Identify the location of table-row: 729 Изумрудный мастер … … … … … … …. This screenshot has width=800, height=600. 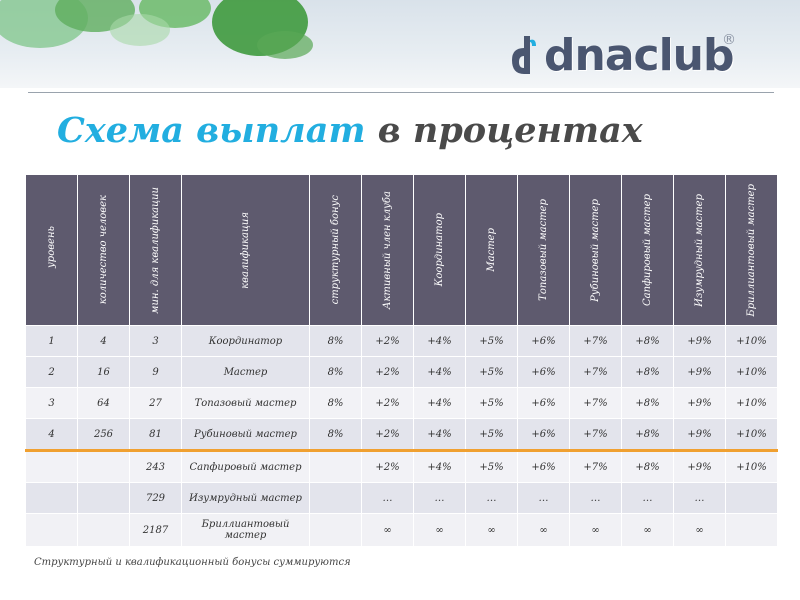
(401, 498).